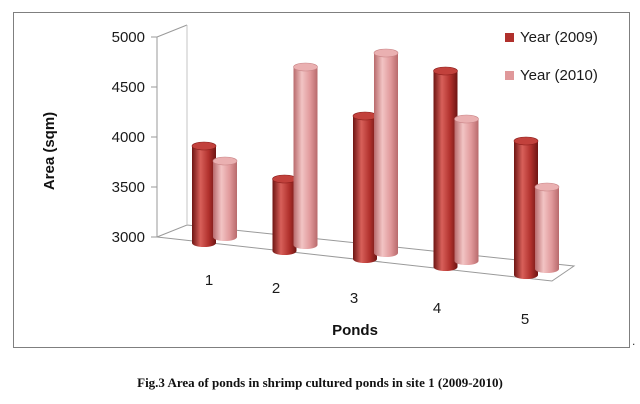  I want to click on x-axis: 1 2 3 4 5, so click(367, 300).